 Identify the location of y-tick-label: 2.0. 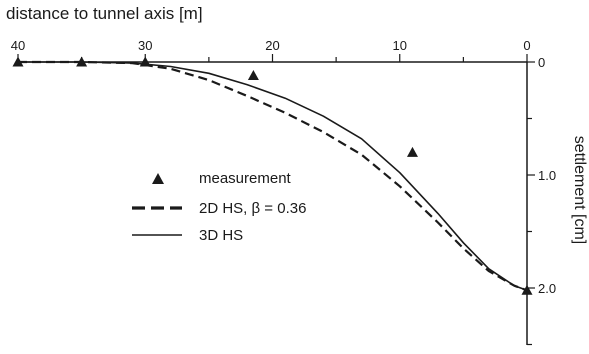
(547, 288).